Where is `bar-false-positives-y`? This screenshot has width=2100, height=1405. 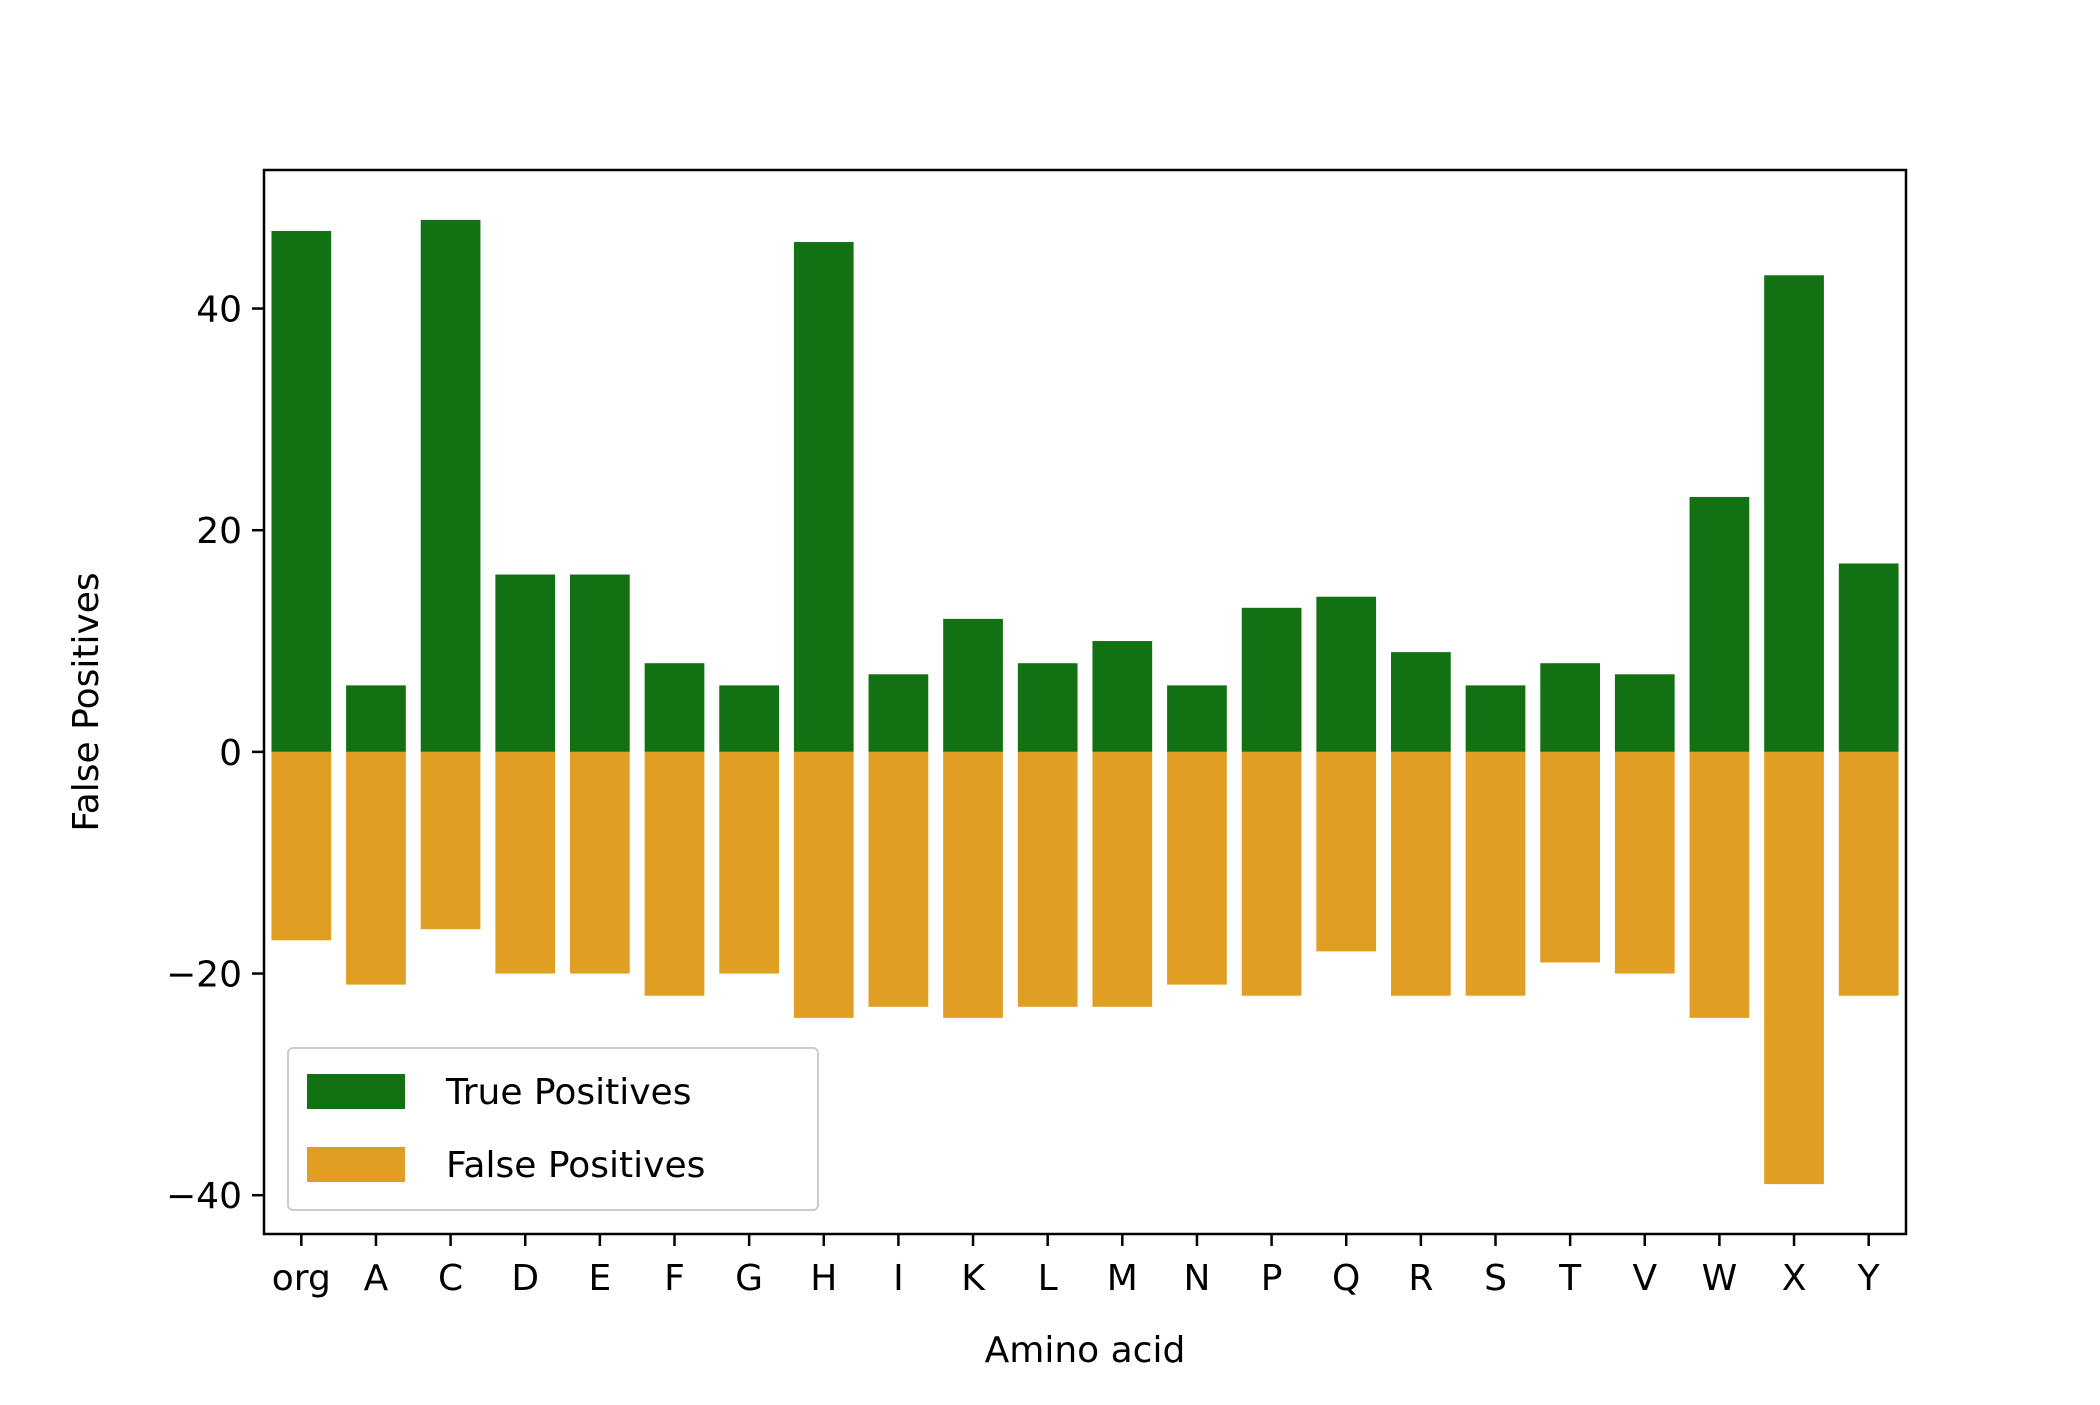 bar-false-positives-y is located at coordinates (1868, 873).